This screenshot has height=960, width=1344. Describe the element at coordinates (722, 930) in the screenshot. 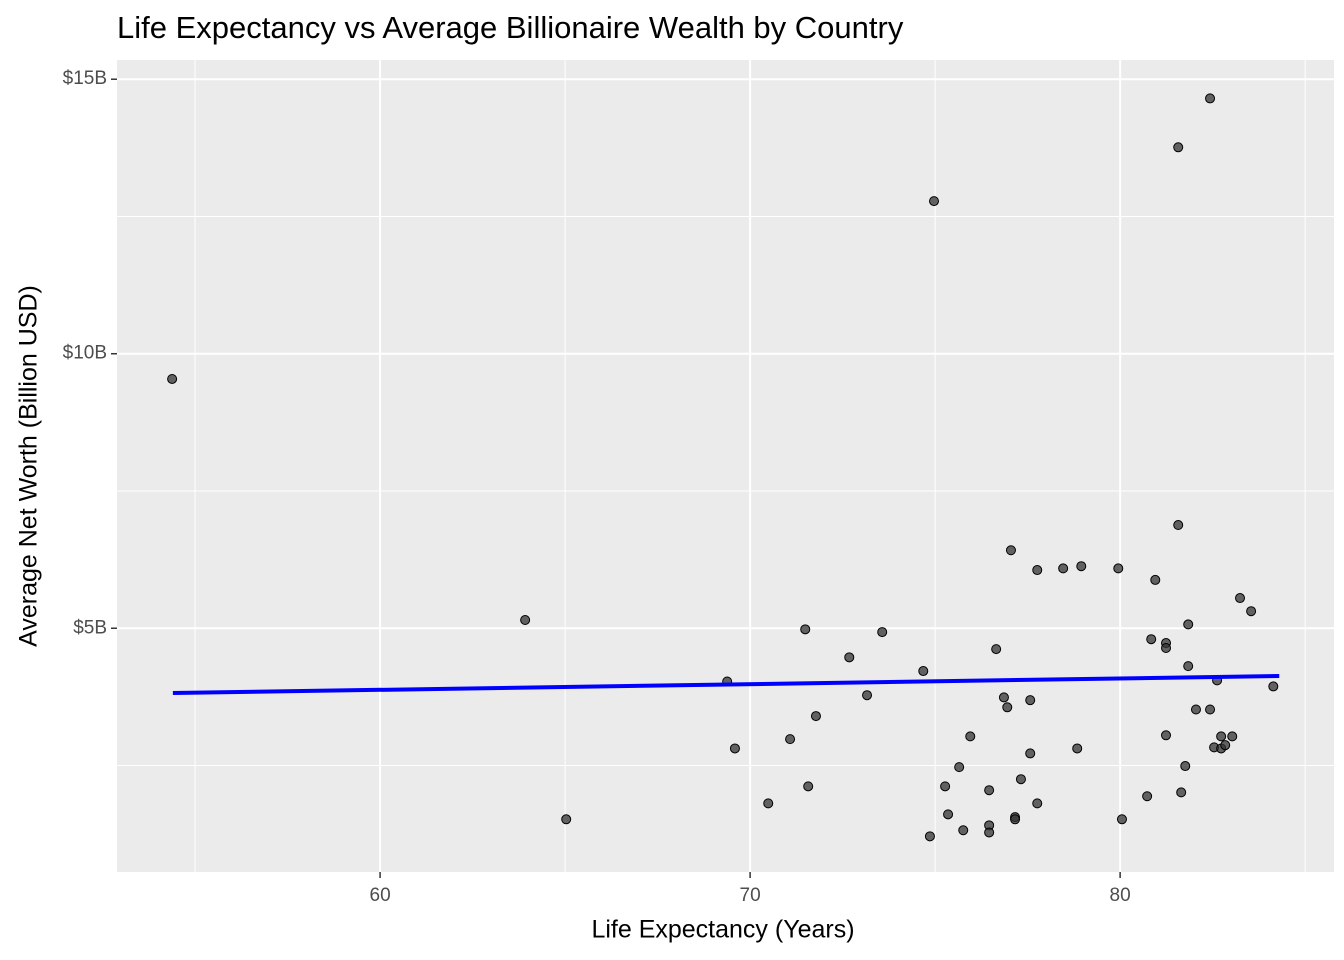

I see `x-axis-title: Life Expectancy (Years)` at that location.